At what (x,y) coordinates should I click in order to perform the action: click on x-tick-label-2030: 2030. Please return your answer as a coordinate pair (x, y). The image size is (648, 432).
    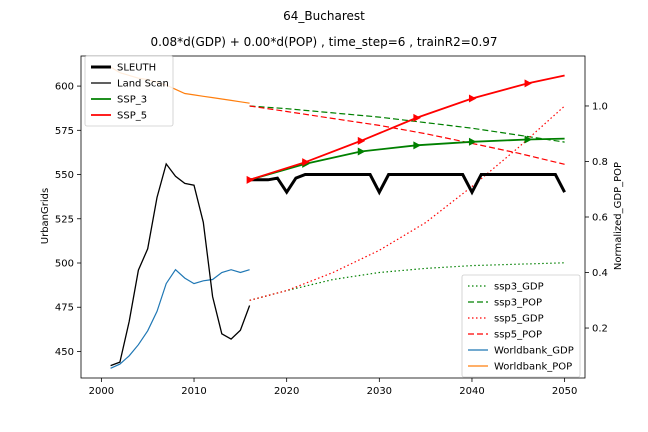
    Looking at the image, I should click on (379, 391).